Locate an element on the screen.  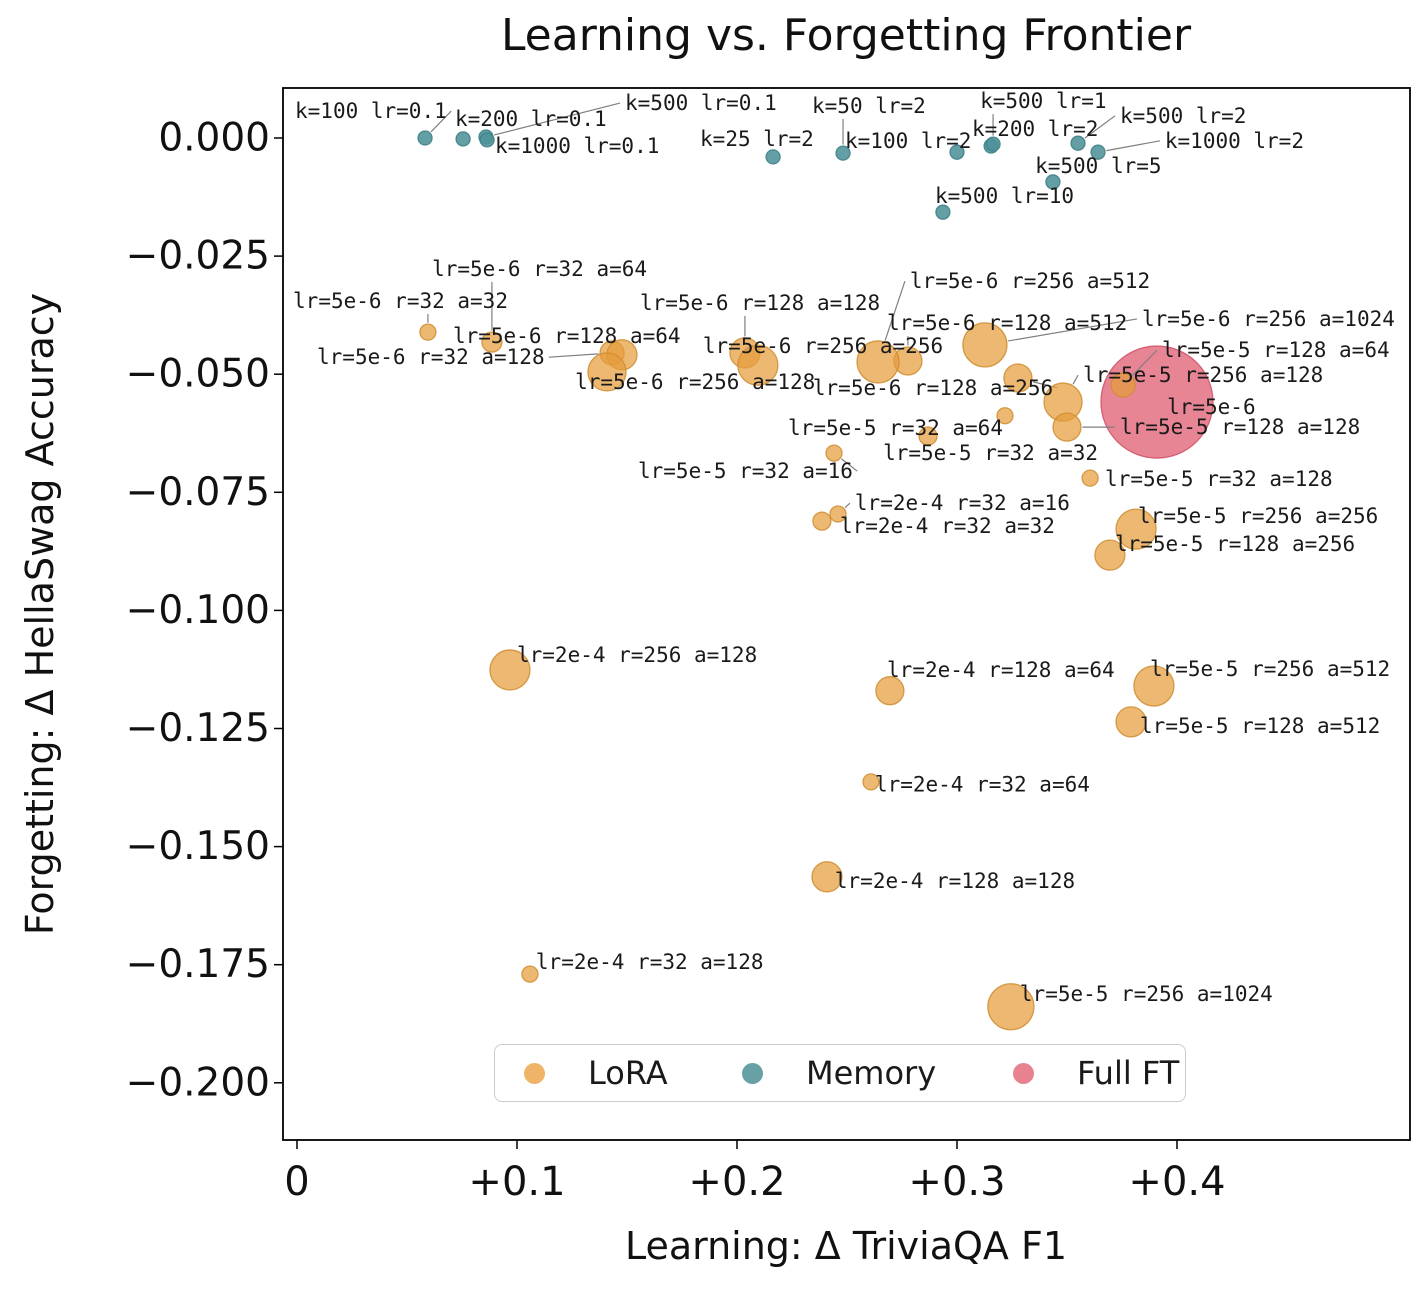
y-tick-label: −0.200 is located at coordinates (198, 1082).